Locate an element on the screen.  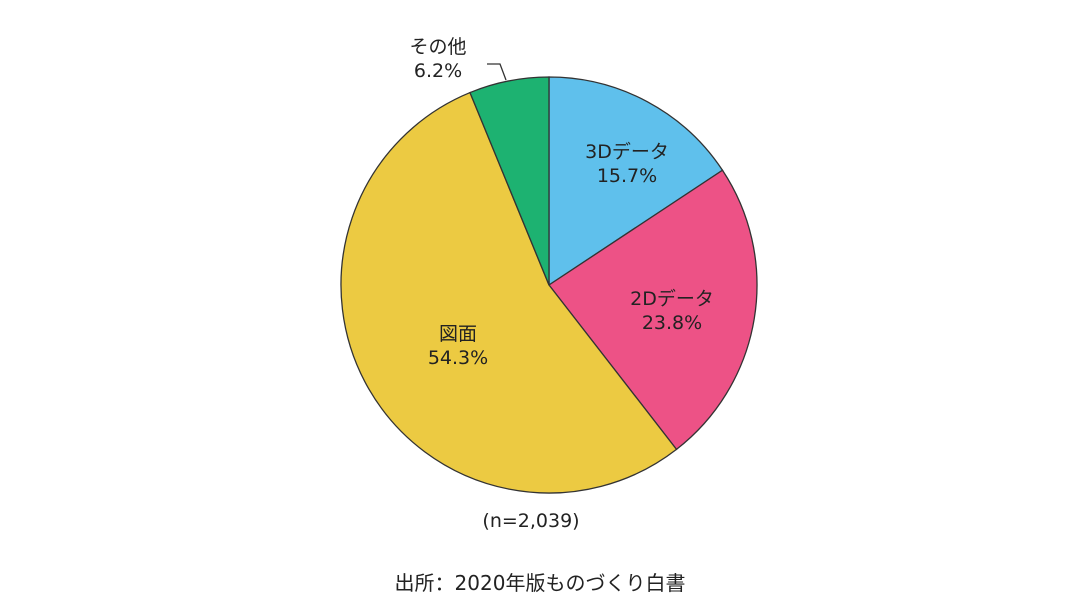
slice-2d-data is located at coordinates (653, 310).